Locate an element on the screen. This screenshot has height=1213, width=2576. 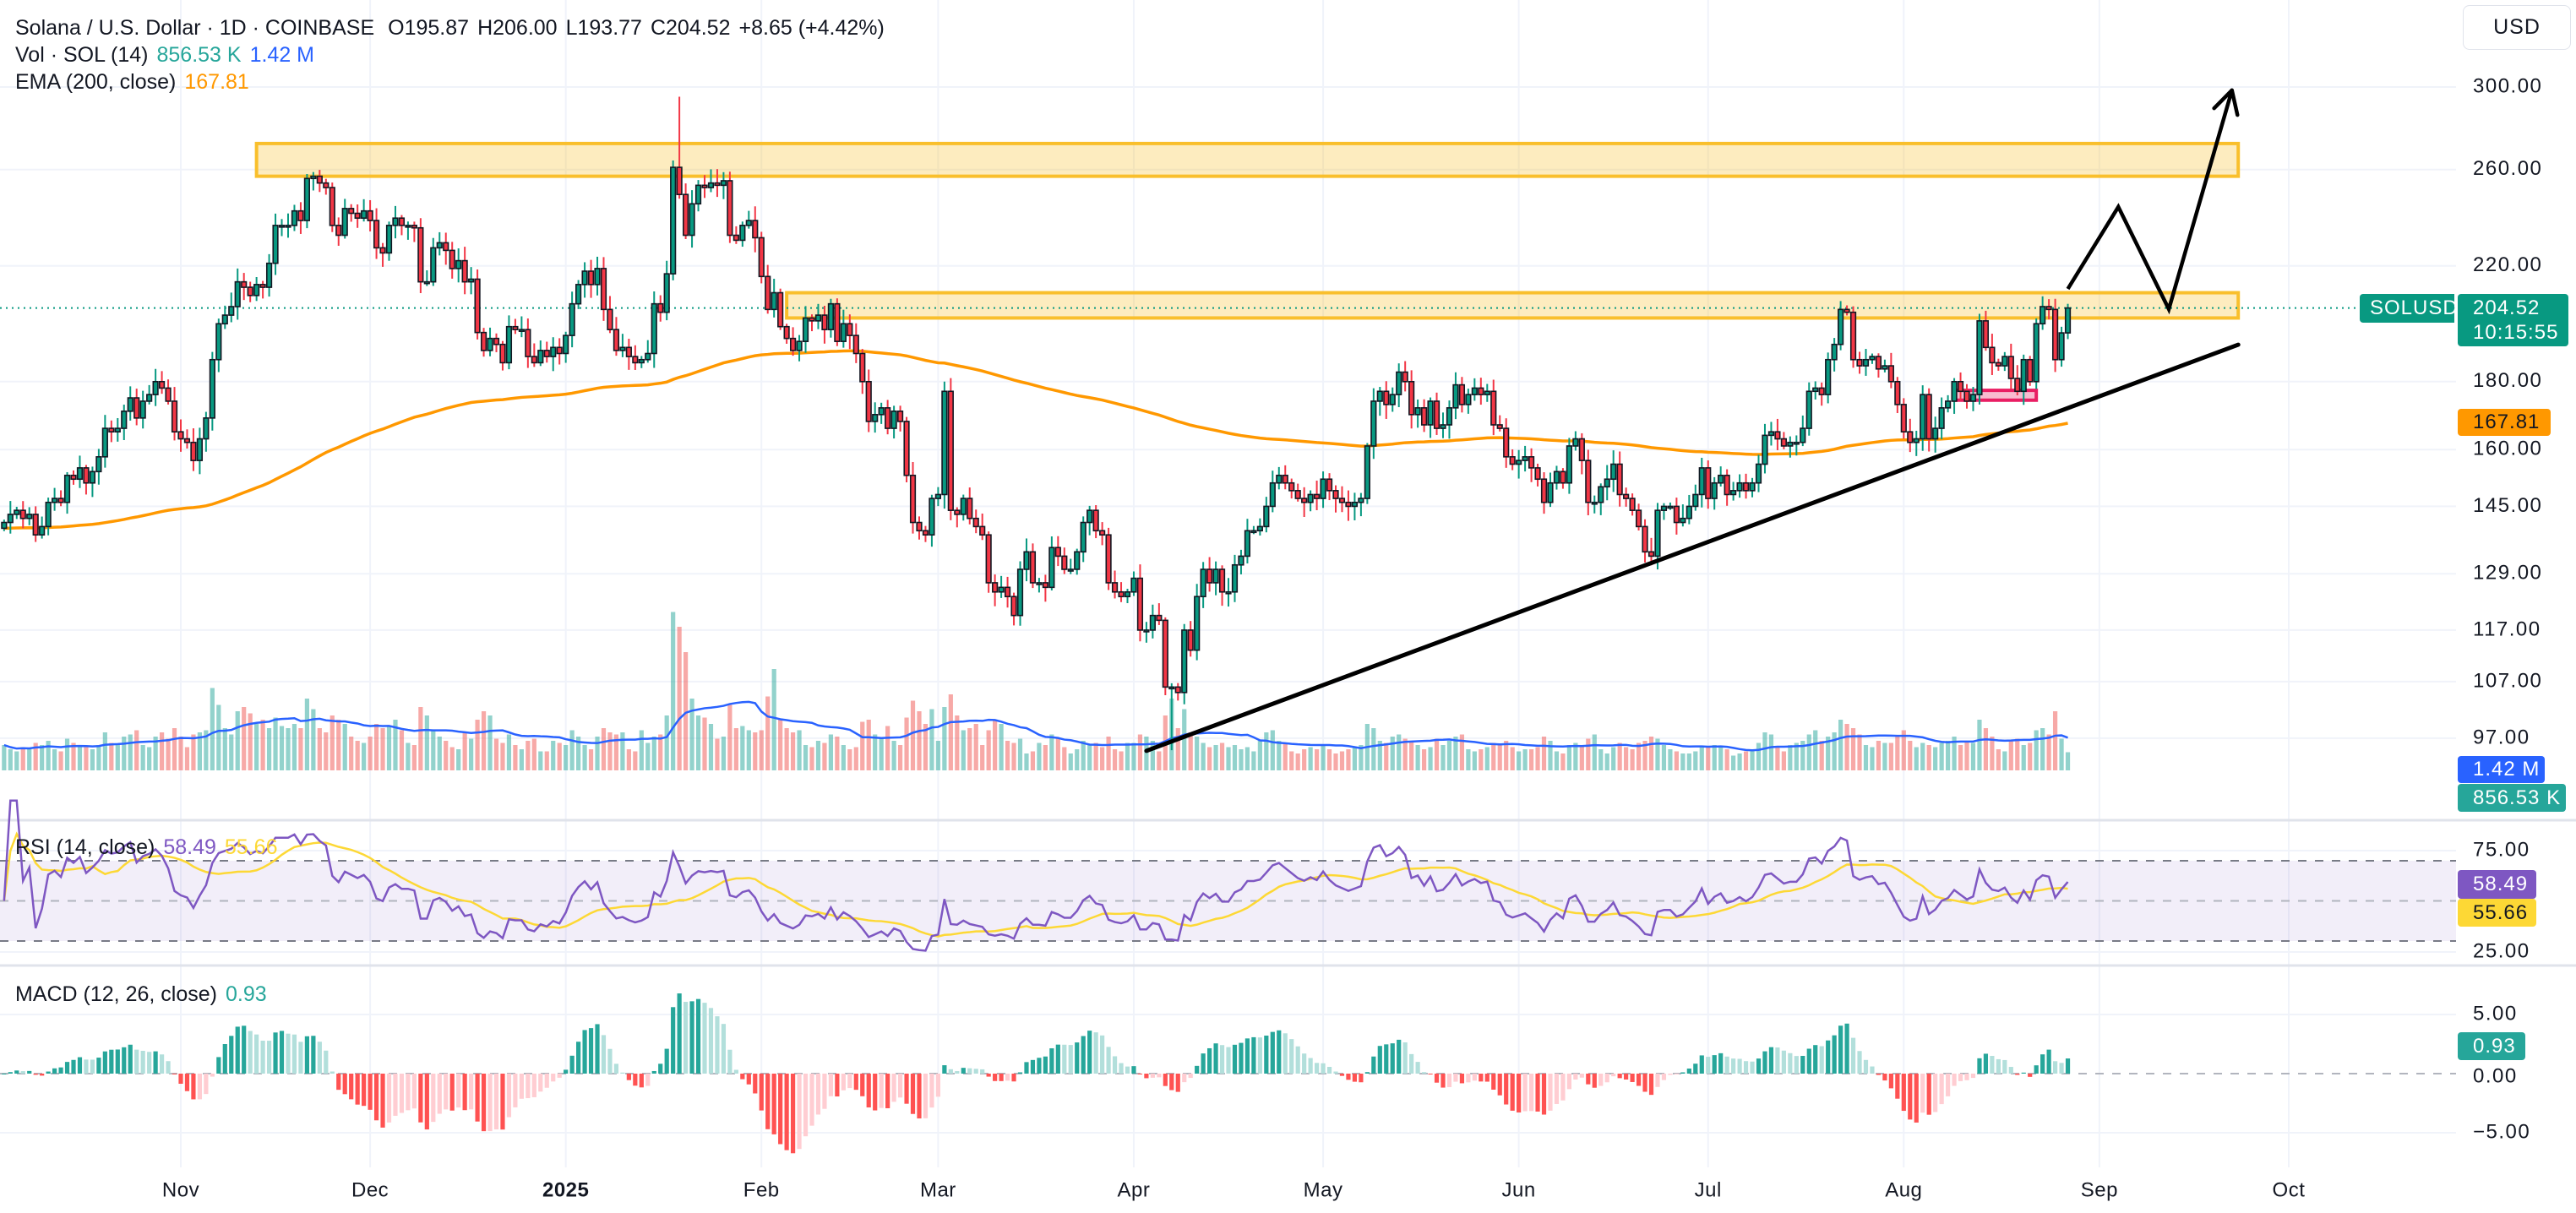
arrowhead-icon is located at coordinates (2223, 99).